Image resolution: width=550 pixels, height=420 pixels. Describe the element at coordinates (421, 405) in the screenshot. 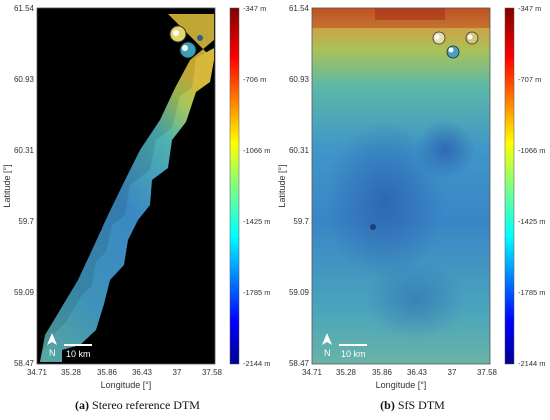

I see `caption-text: SfS DTM` at that location.